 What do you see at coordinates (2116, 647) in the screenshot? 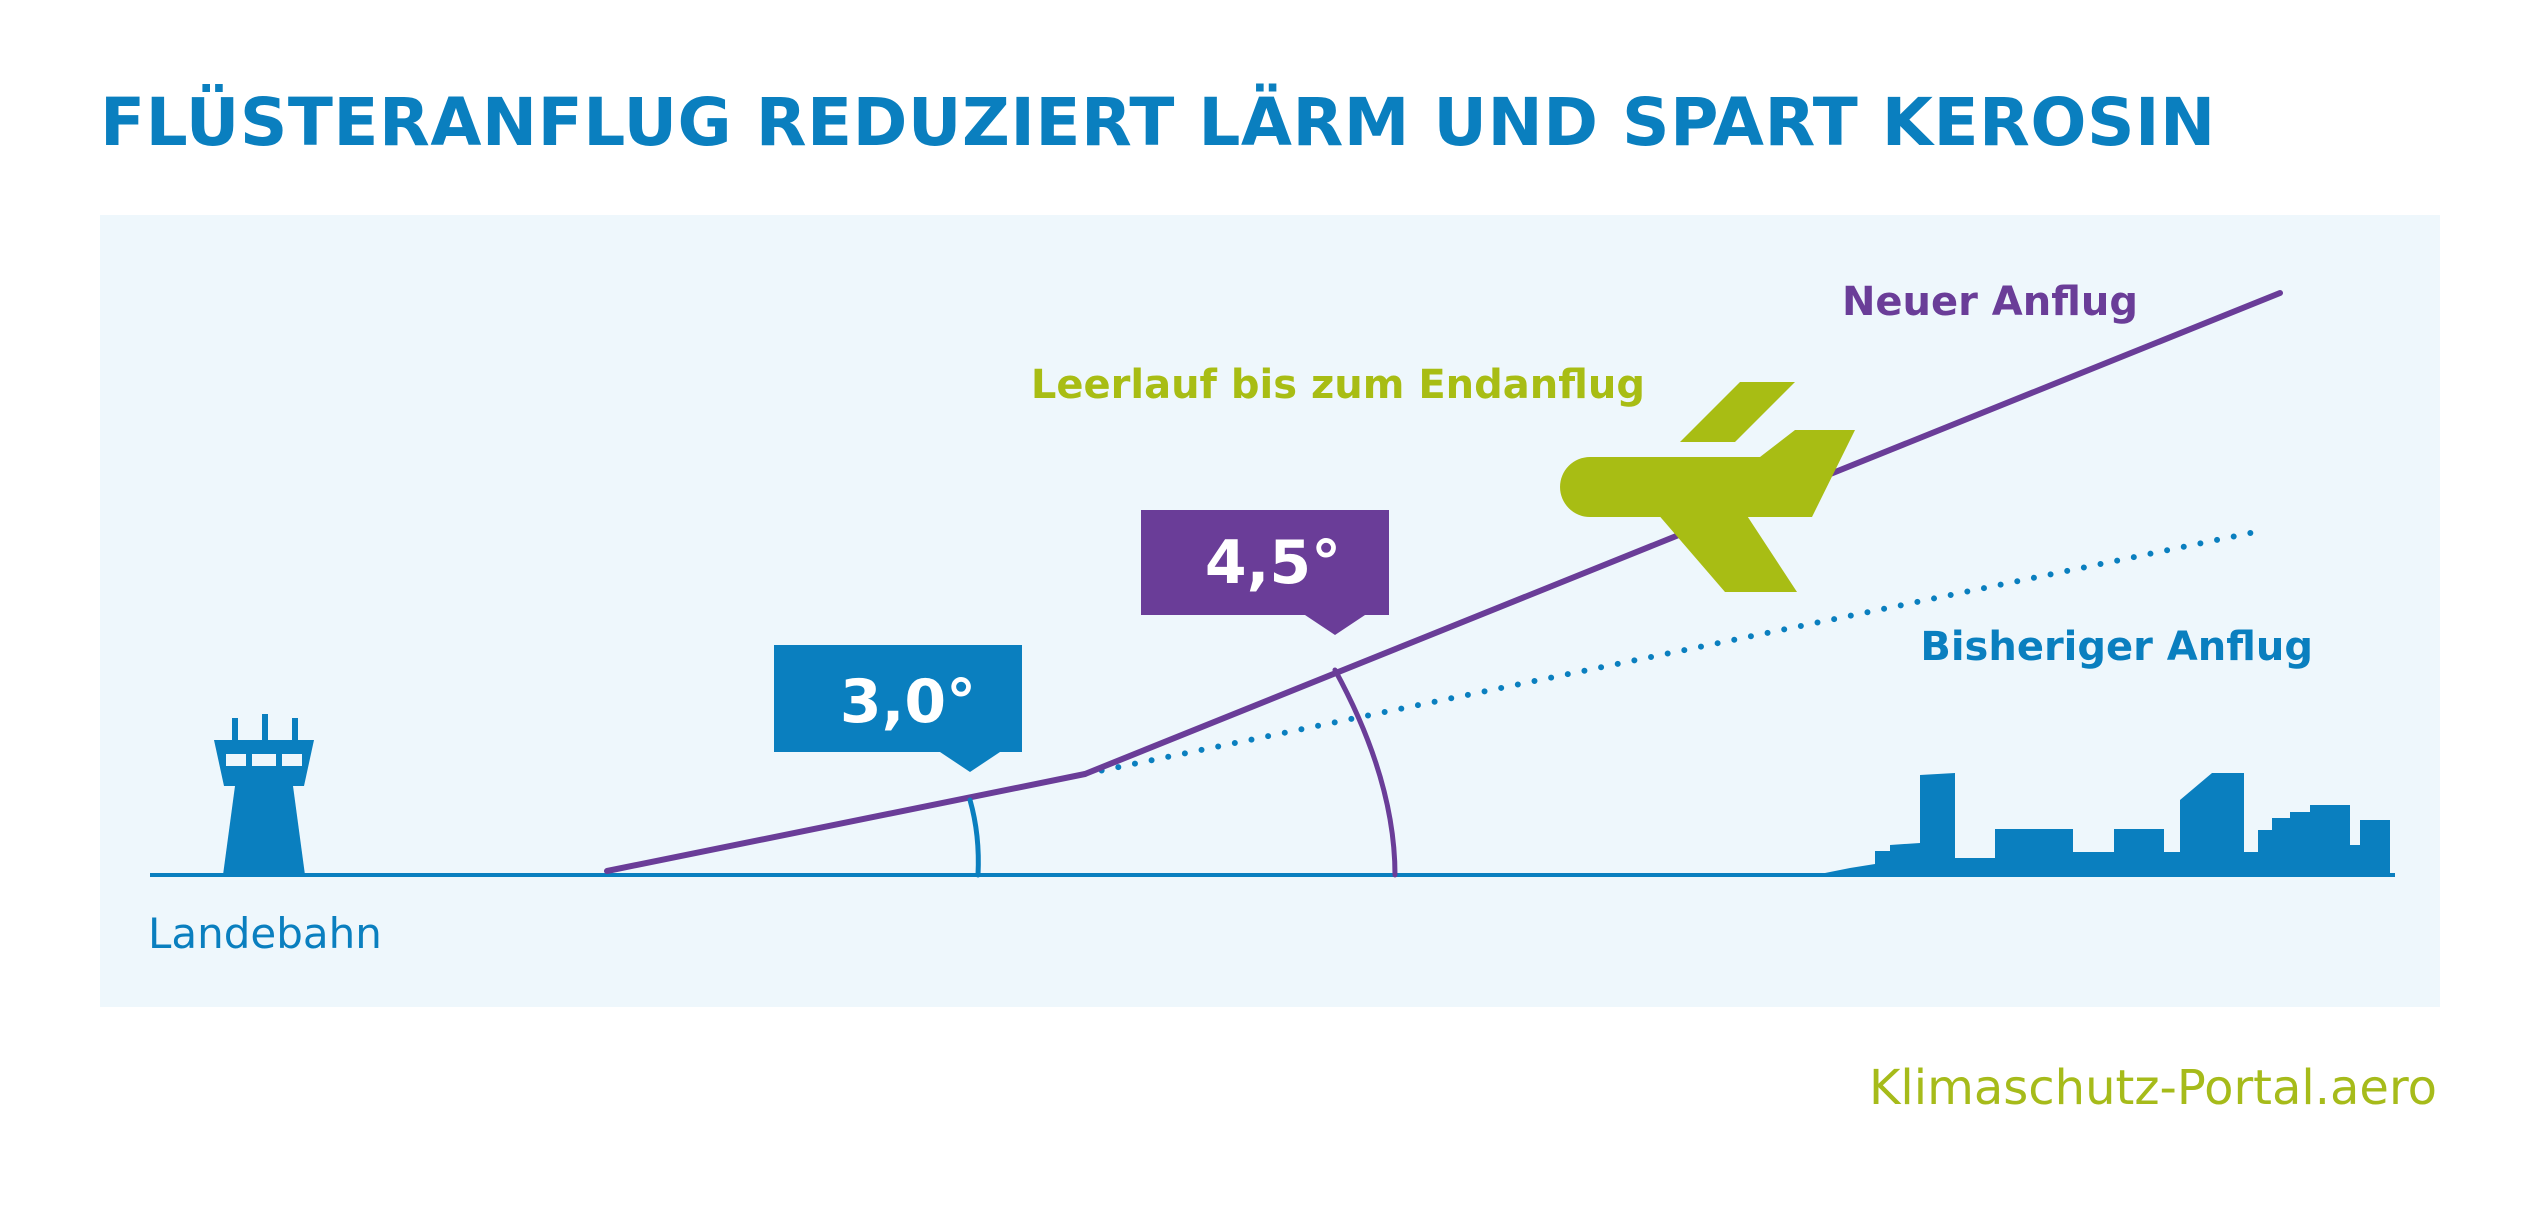
I see `old-approach-label: Bisheriger Anflug` at bounding box center [2116, 647].